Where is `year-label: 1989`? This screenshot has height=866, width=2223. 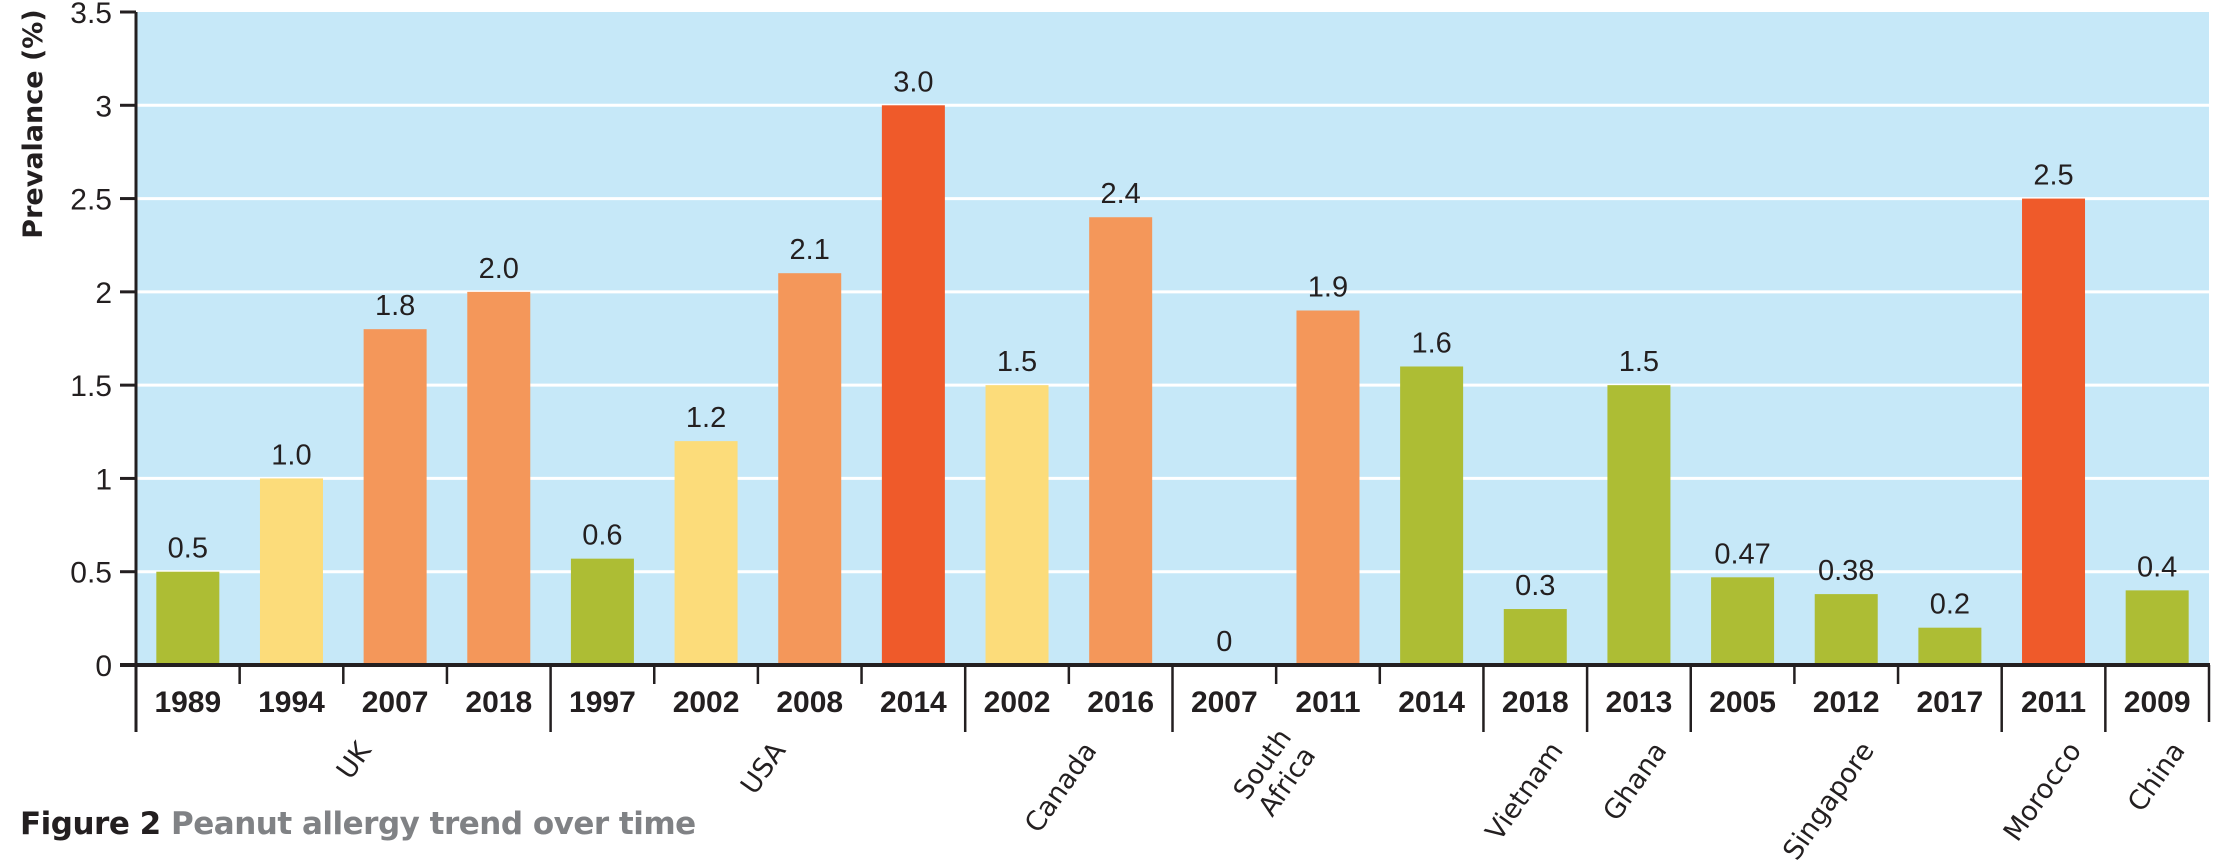
year-label: 1989 is located at coordinates (187, 702).